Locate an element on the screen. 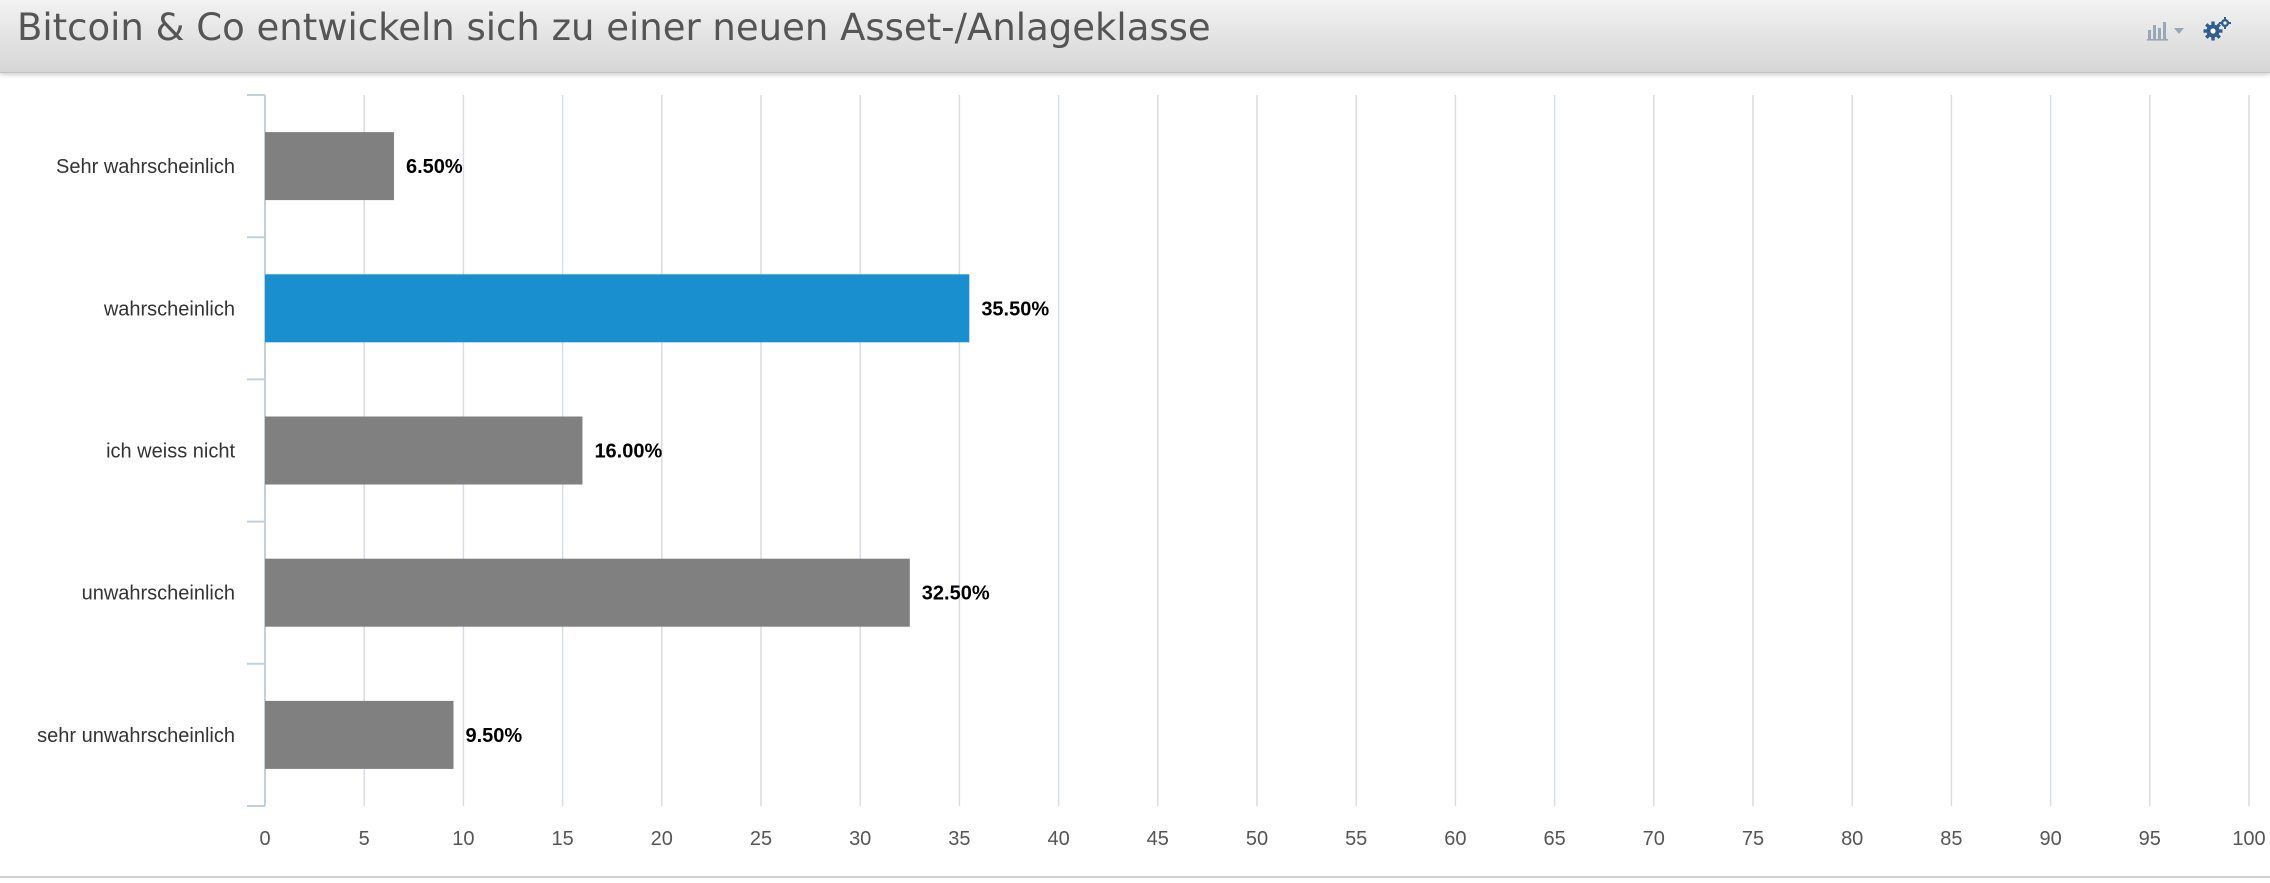 The width and height of the screenshot is (2270, 883). x-tick-label: 20 is located at coordinates (662, 839).